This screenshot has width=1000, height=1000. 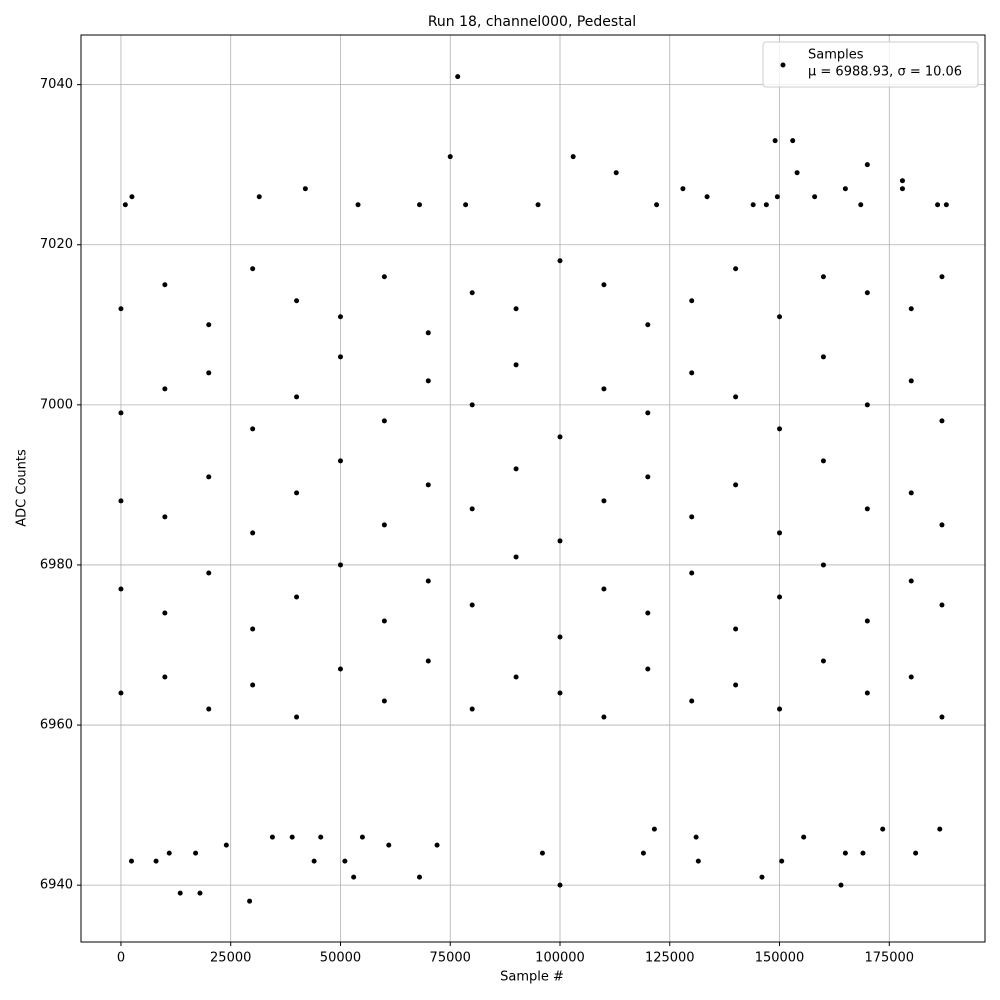 I want to click on legend-box, so click(x=870, y=64).